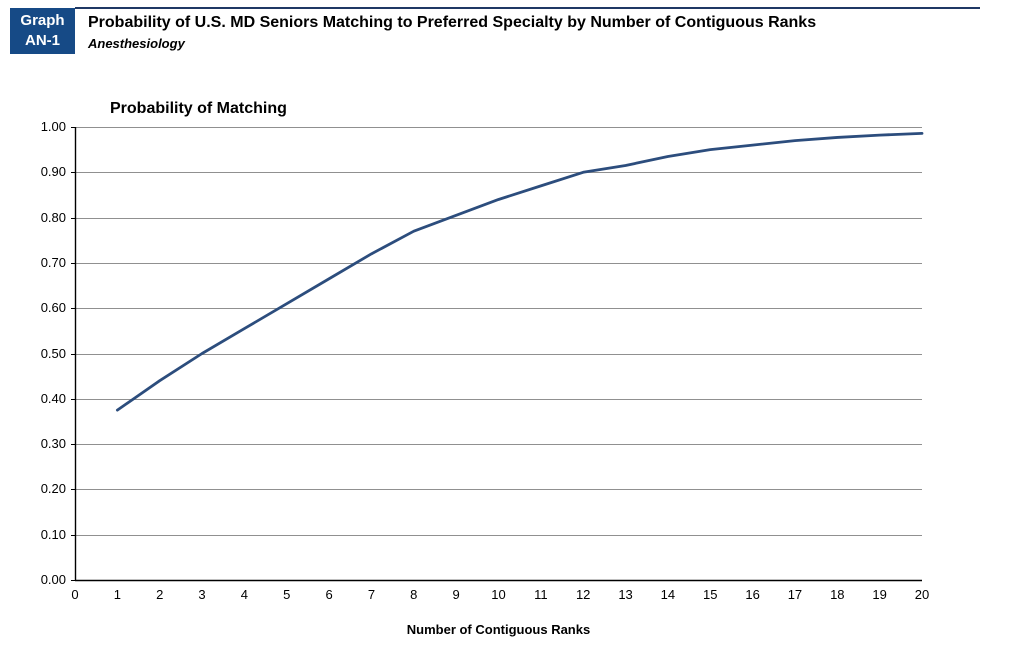 The height and width of the screenshot is (648, 1009). What do you see at coordinates (198, 108) in the screenshot?
I see `chart-title: Probability of Matching` at bounding box center [198, 108].